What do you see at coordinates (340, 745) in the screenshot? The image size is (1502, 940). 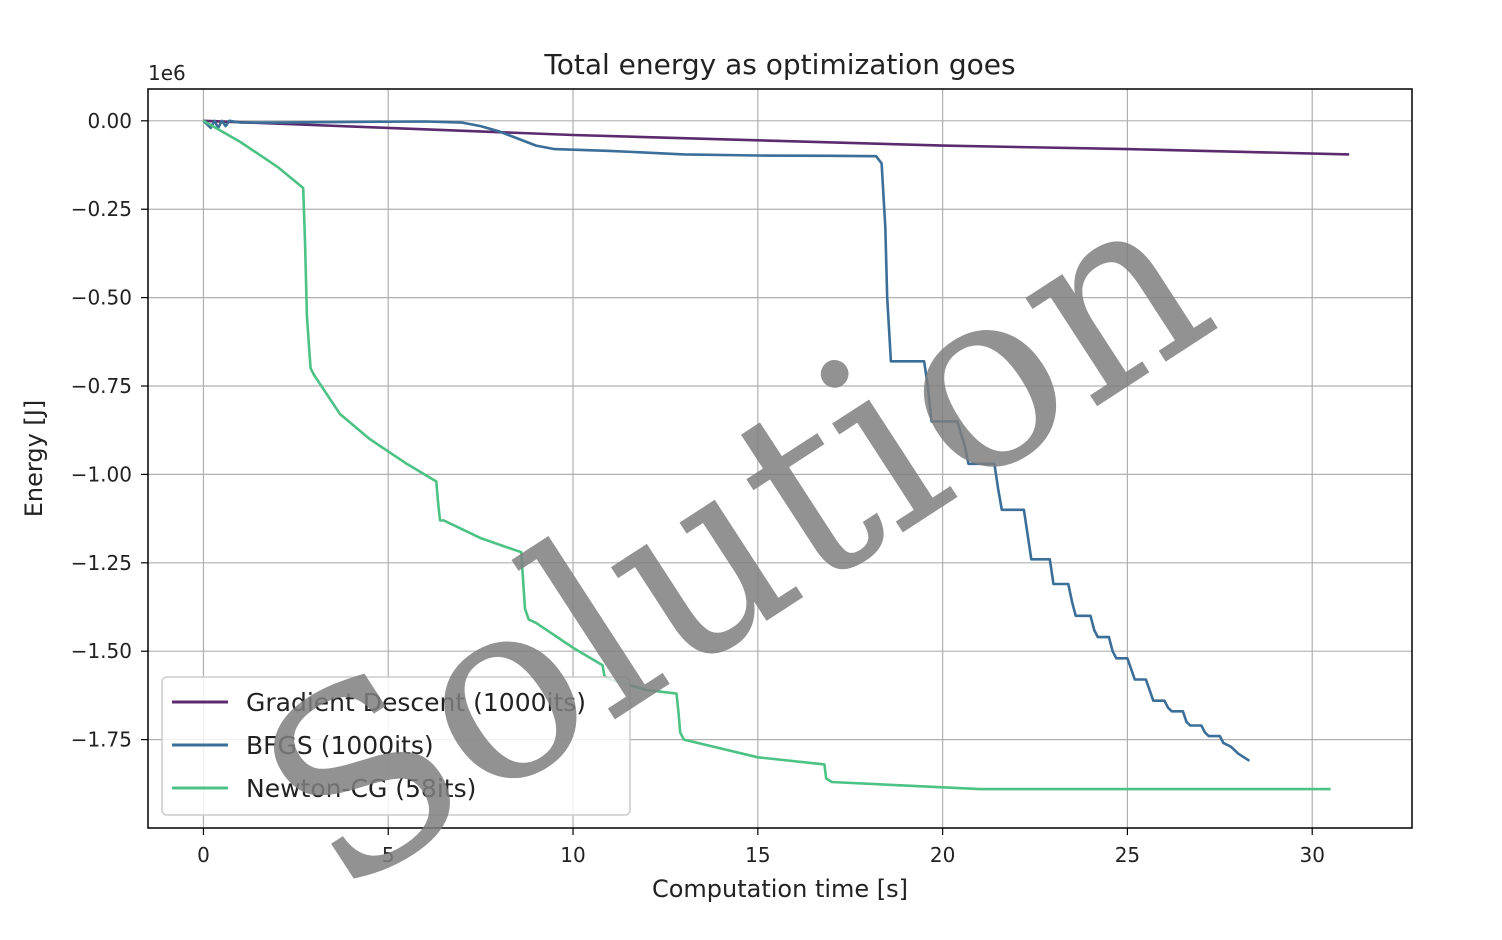 I see `legend-label: BFGS (1000its)` at bounding box center [340, 745].